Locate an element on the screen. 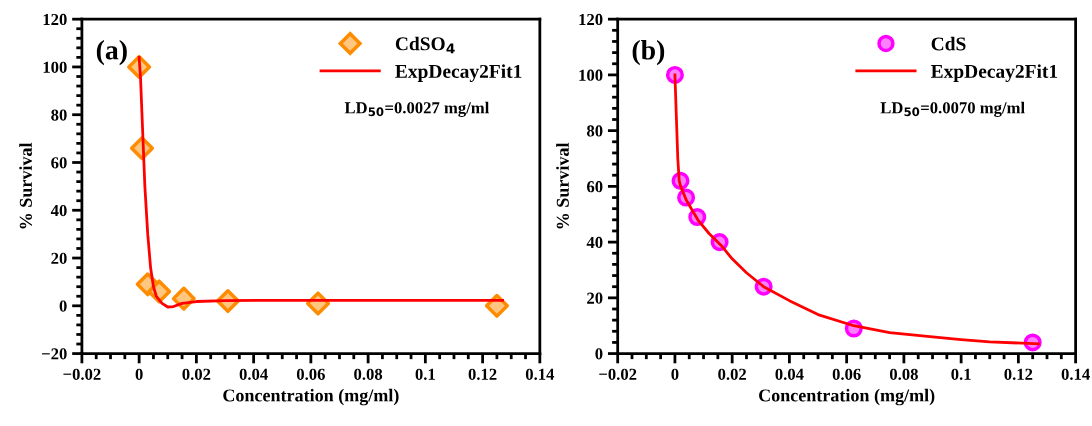 The image size is (1092, 426). annotation: LD$_{50}$=0.0070 mg/ml is located at coordinates (952, 109).